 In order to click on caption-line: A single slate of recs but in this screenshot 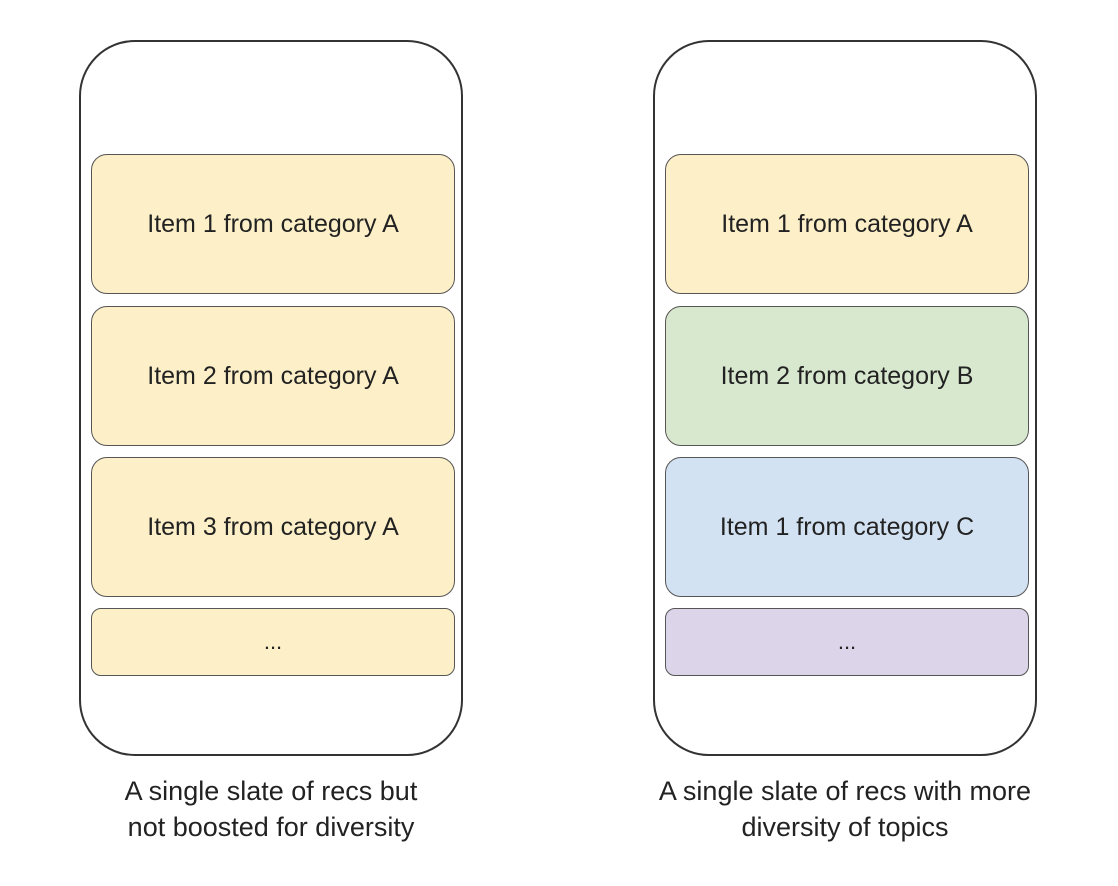, I will do `click(271, 791)`.